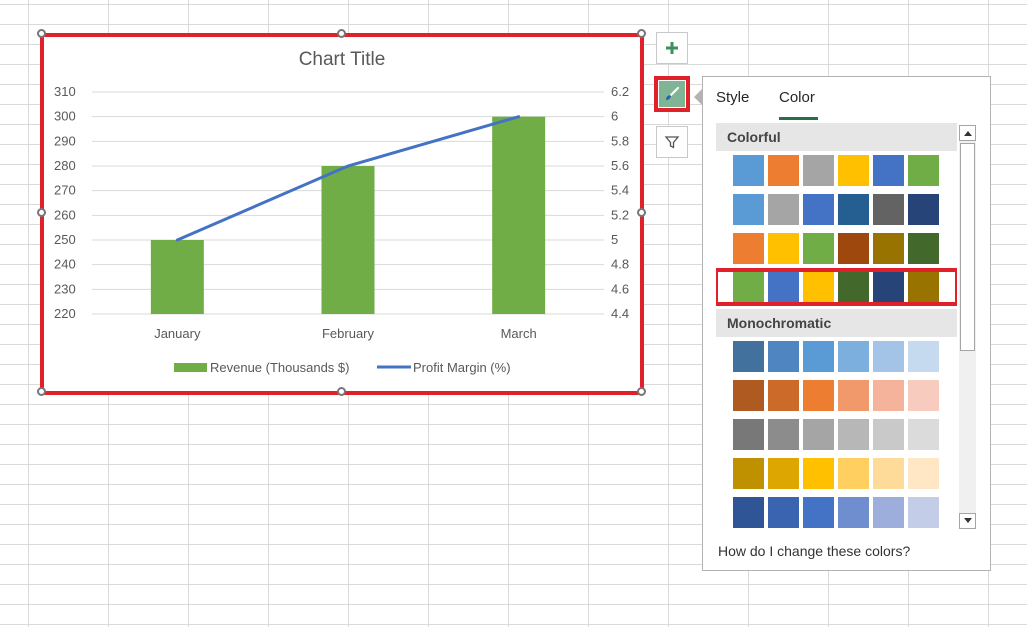 This screenshot has width=1027, height=627. I want to click on chart-elements-button, so click(672, 48).